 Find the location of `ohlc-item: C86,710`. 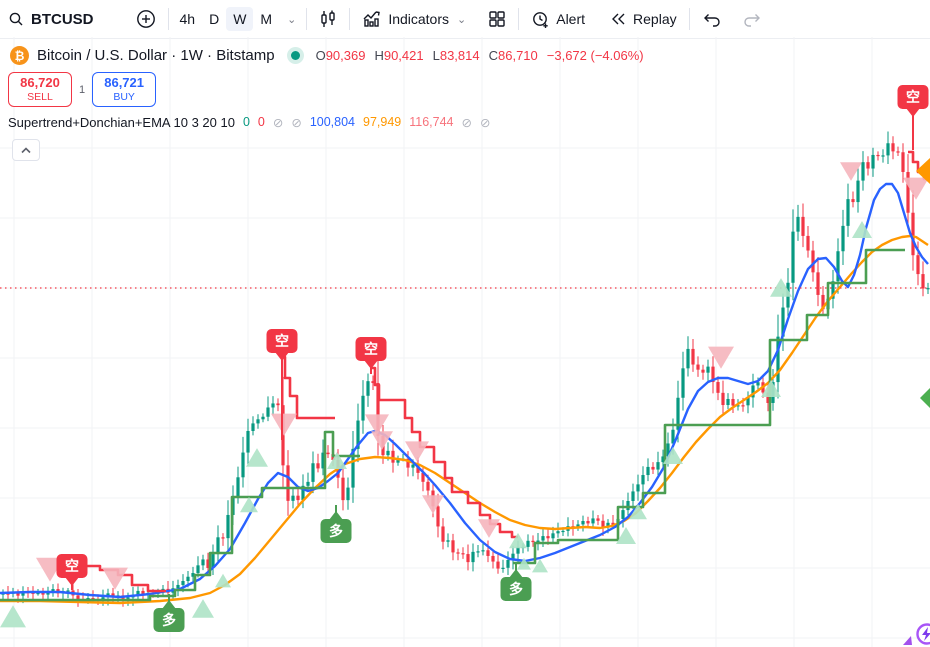

ohlc-item: C86,710 is located at coordinates (513, 55).